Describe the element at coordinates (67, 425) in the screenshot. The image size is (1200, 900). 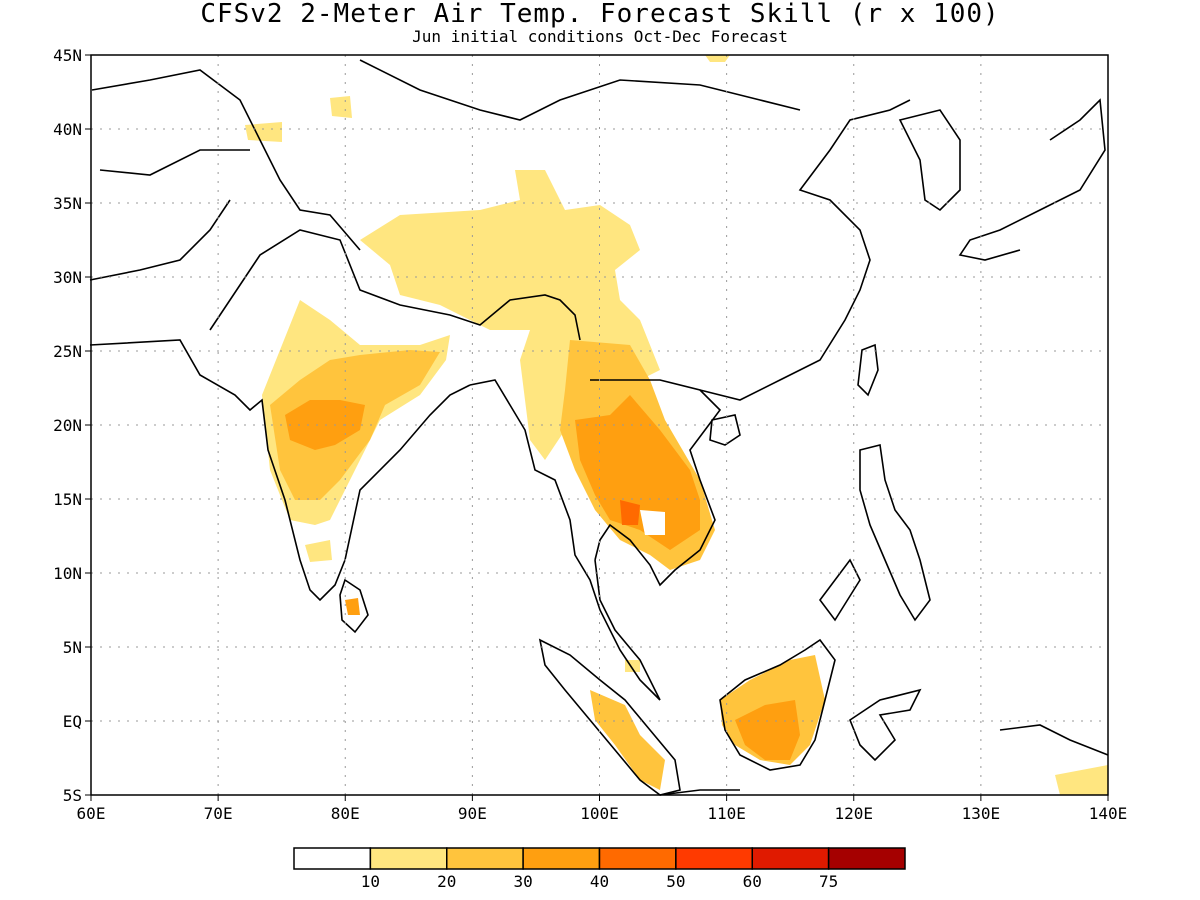
I see `lat-label: 20N` at that location.